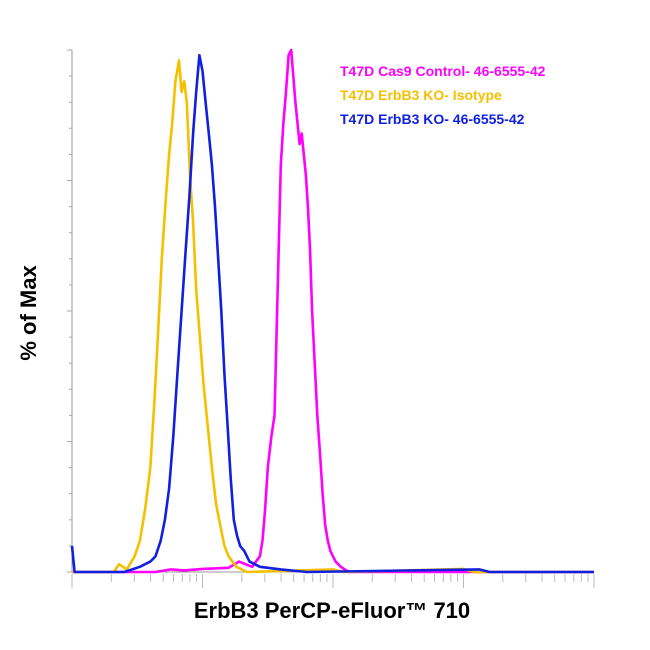  I want to click on x-axis-label: ErbB3 PerCP-eFluor™ 710, so click(332, 610).